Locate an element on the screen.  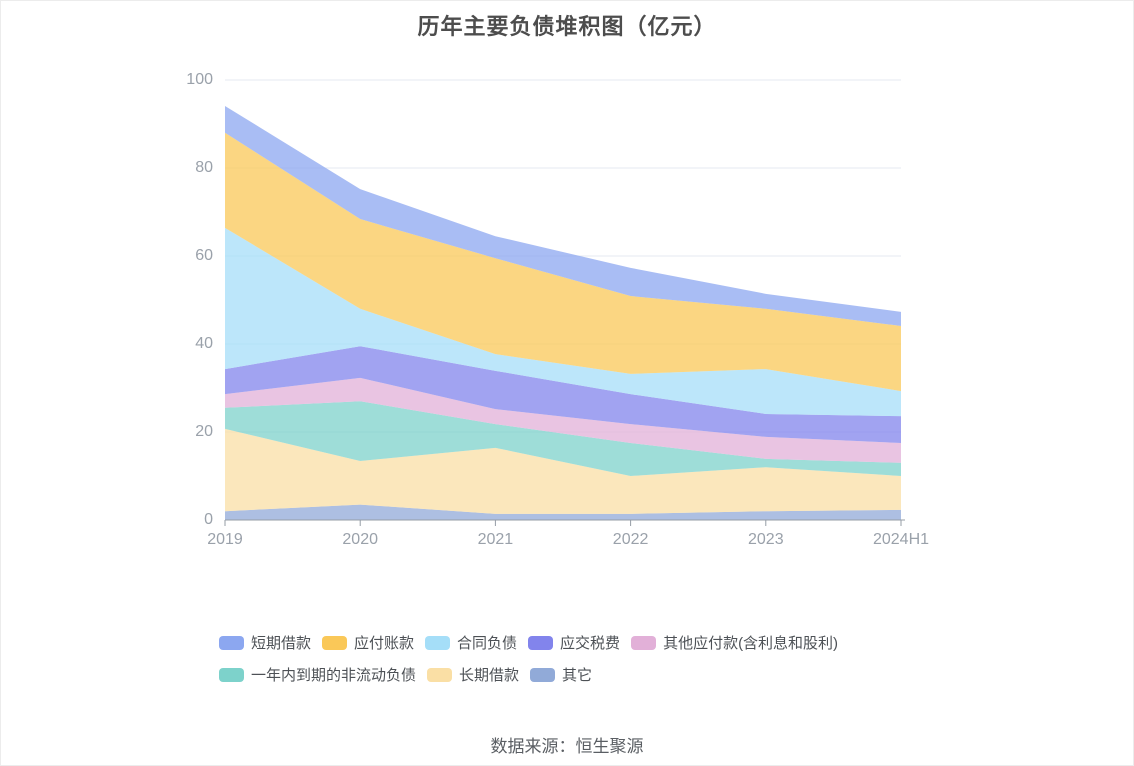
x-axis-label: 2021 is located at coordinates (495, 539).